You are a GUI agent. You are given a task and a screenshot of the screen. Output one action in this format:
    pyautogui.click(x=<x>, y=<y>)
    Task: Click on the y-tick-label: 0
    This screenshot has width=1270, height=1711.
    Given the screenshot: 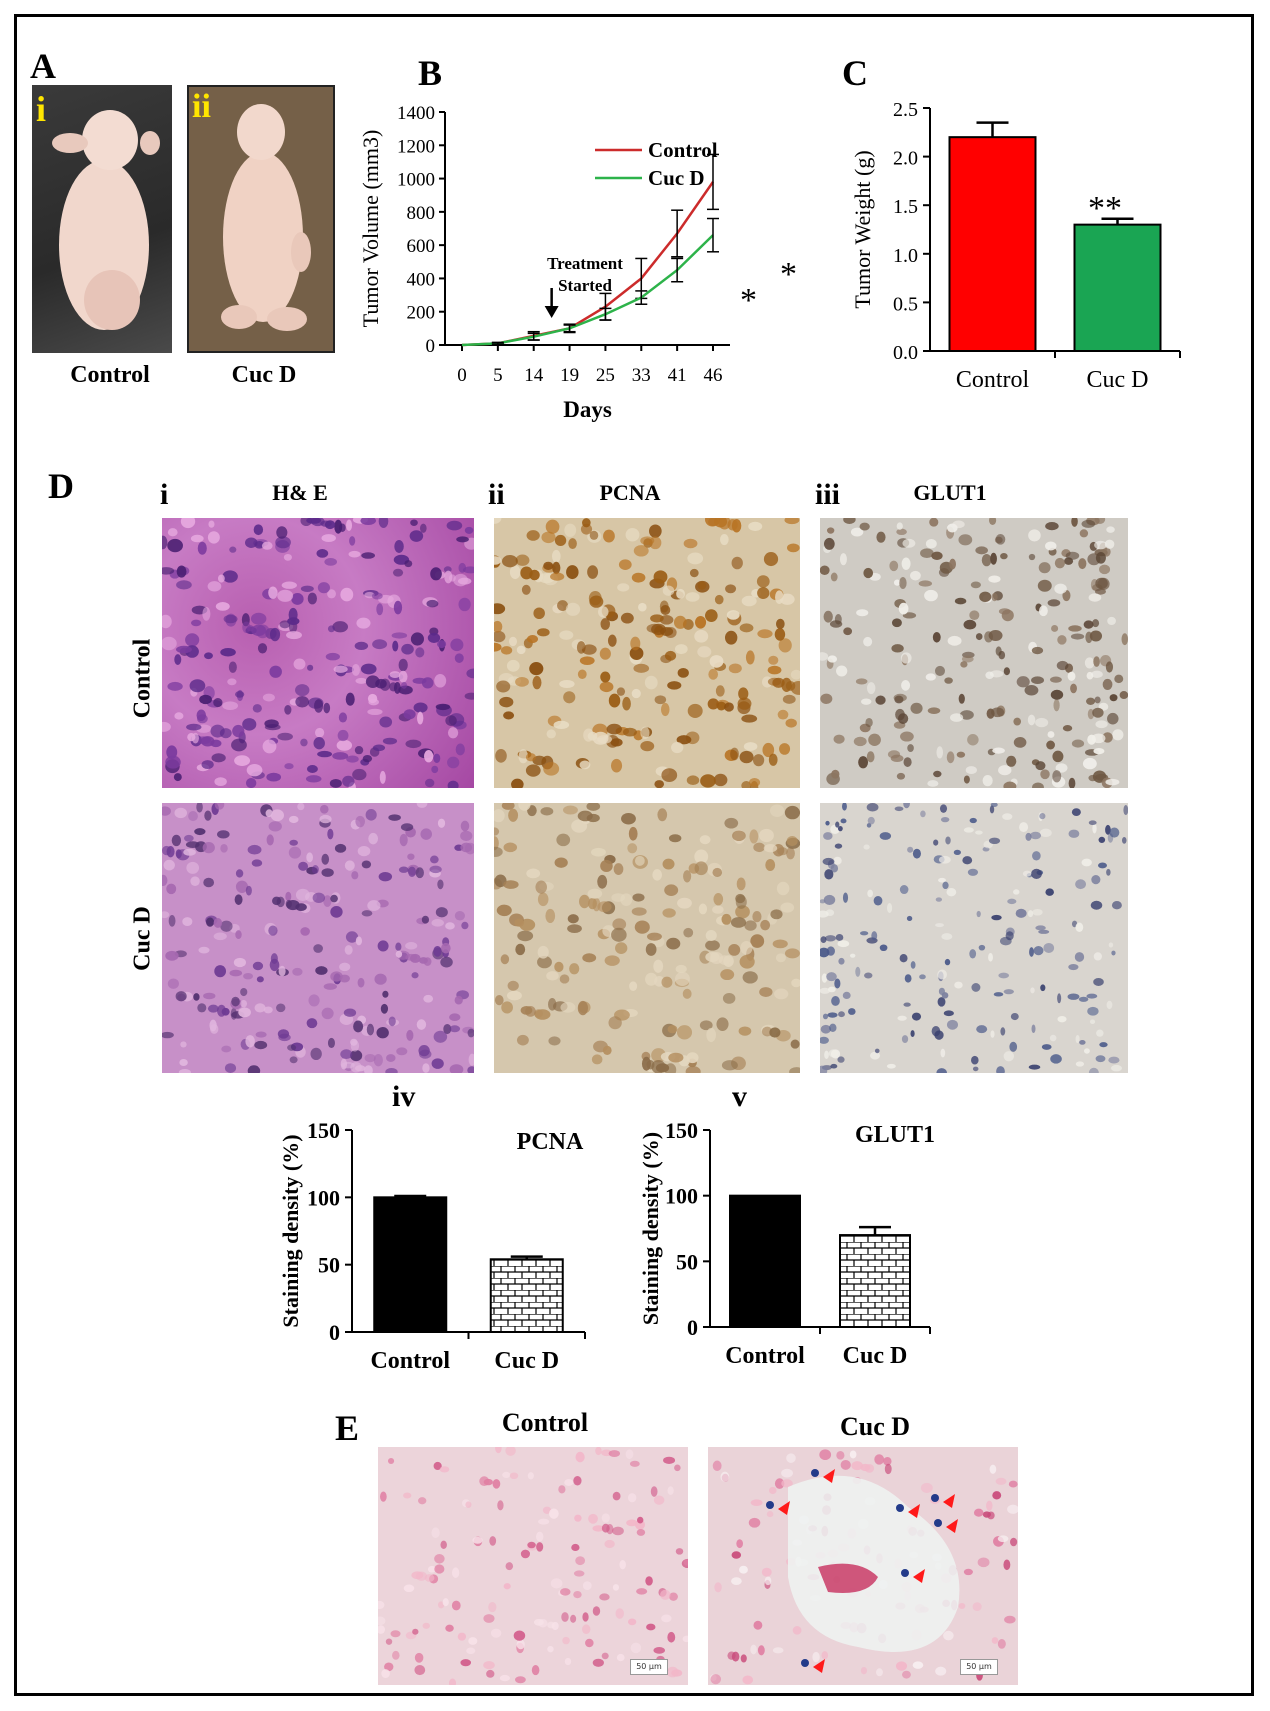 What is the action you would take?
    pyautogui.click(x=334, y=1332)
    